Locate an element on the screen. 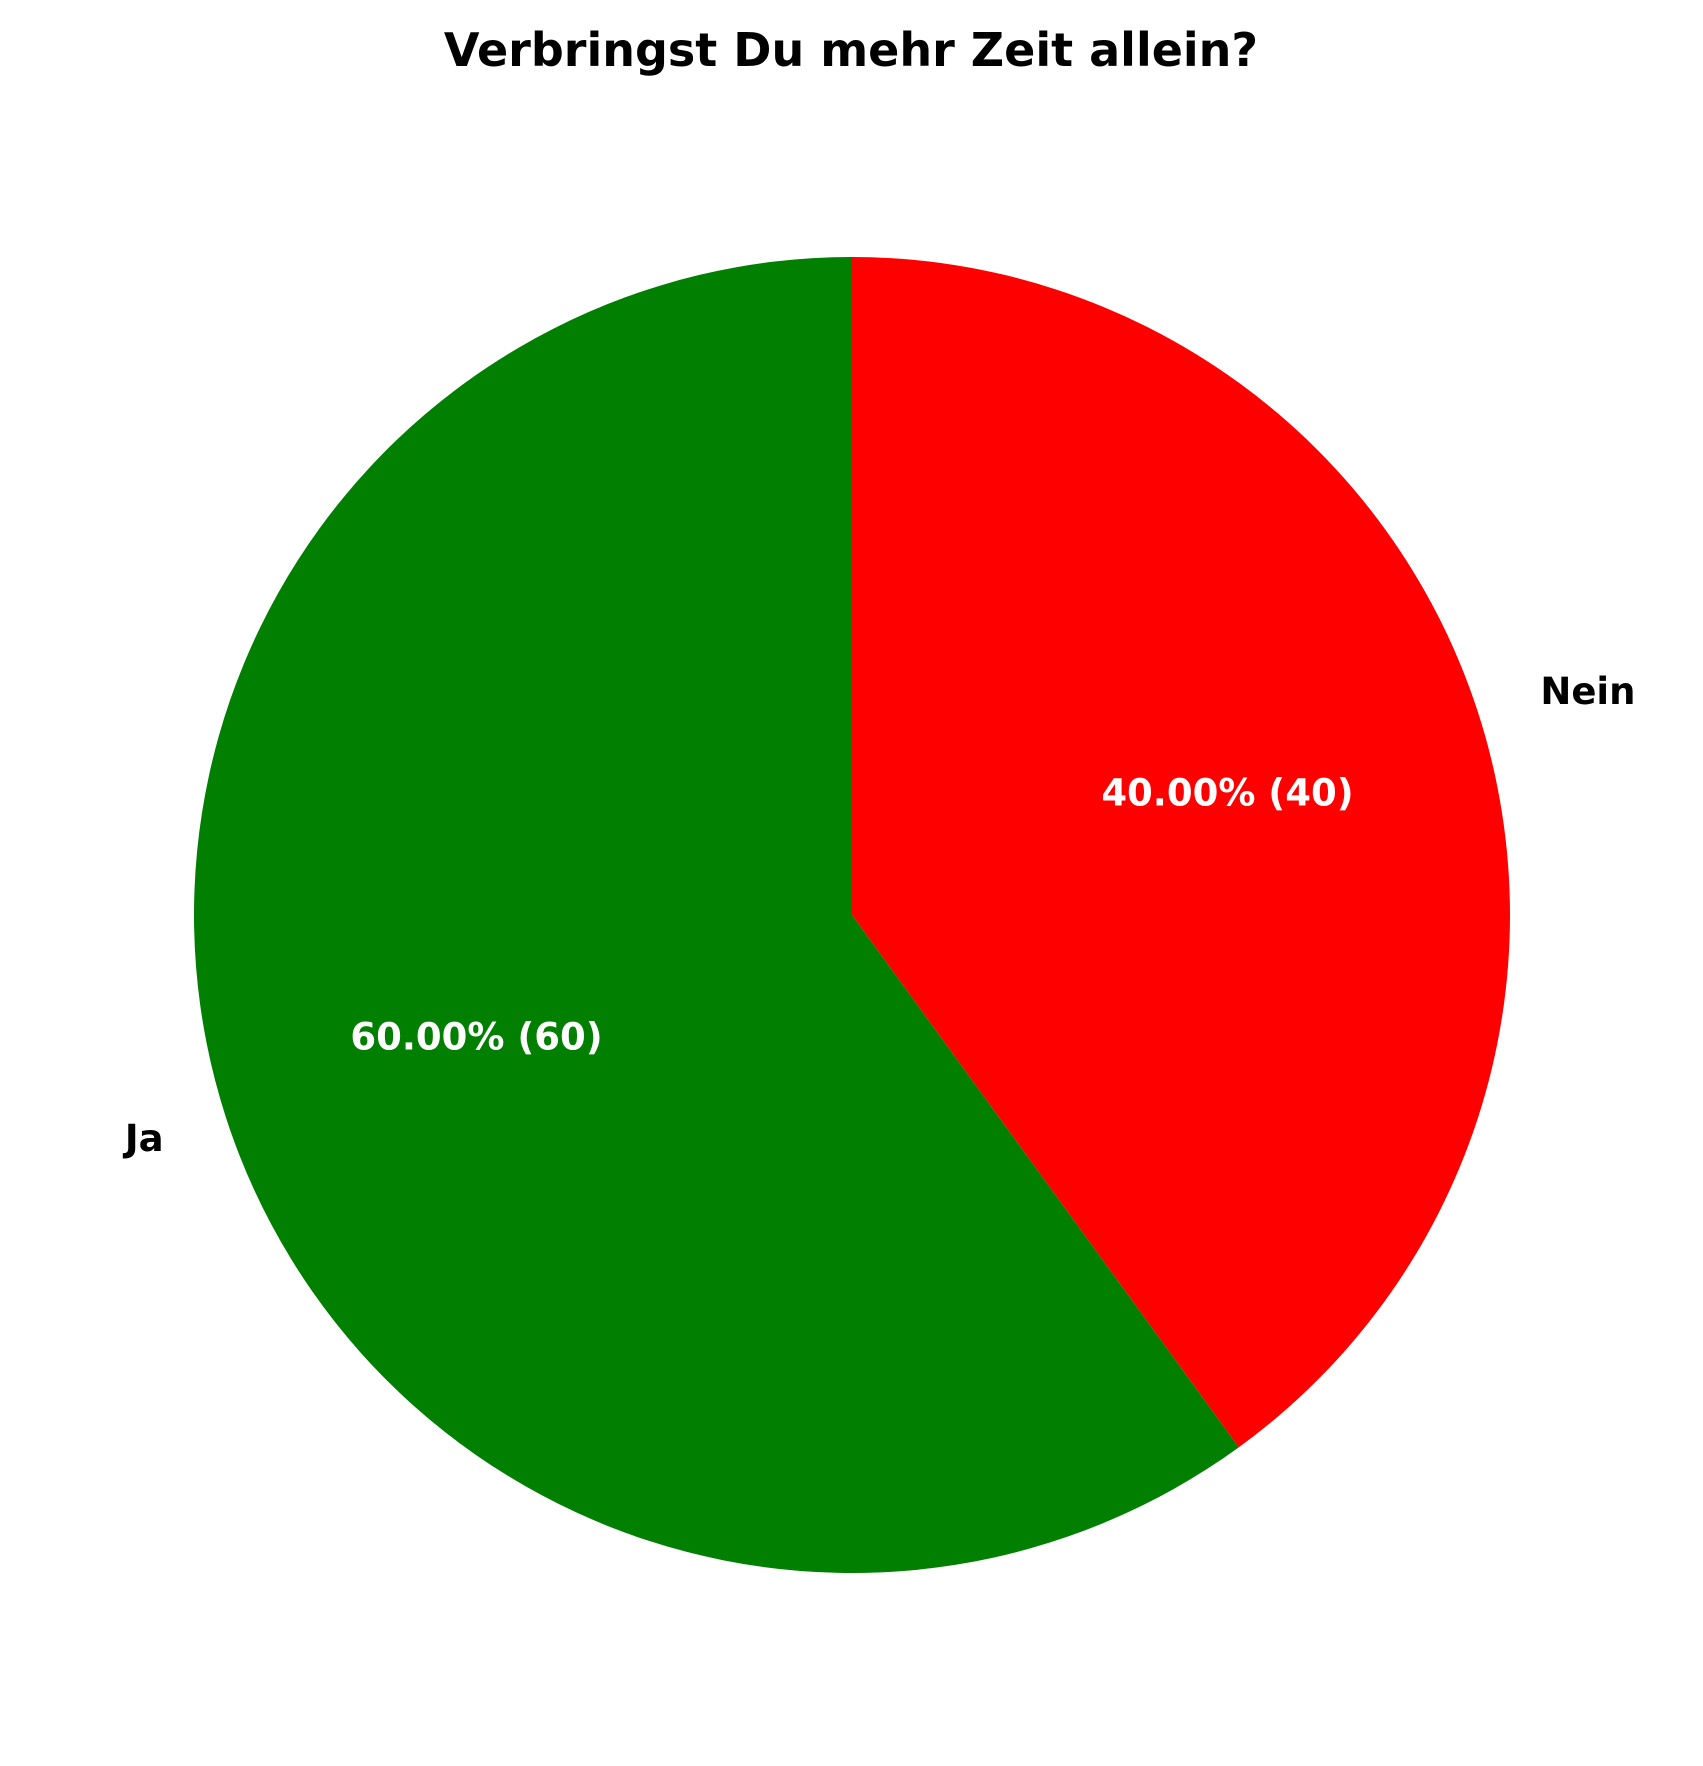 Image resolution: width=1703 pixels, height=1766 pixels. pie-category-label-nein: Nein is located at coordinates (1587, 691).